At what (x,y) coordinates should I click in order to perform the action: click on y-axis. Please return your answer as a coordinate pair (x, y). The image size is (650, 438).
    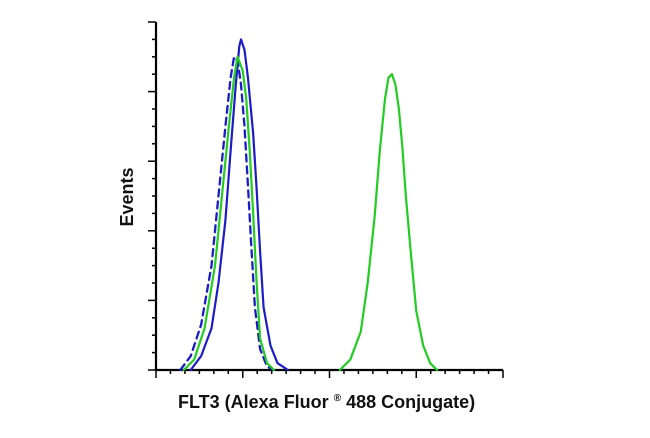
    Looking at the image, I should click on (153, 196).